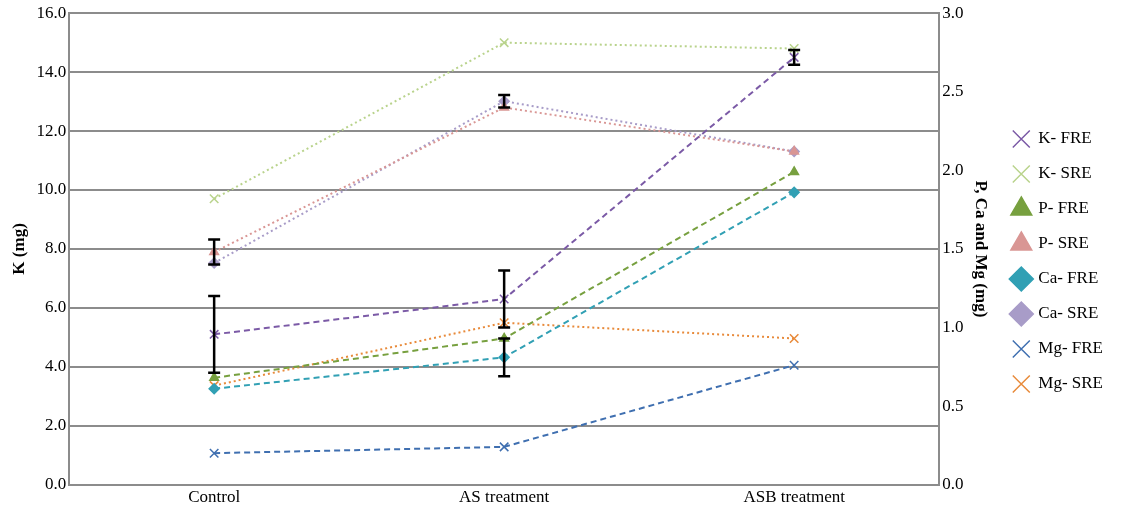 This screenshot has height=521, width=1123. I want to click on y2-tick-label: 2.5, so click(953, 91).